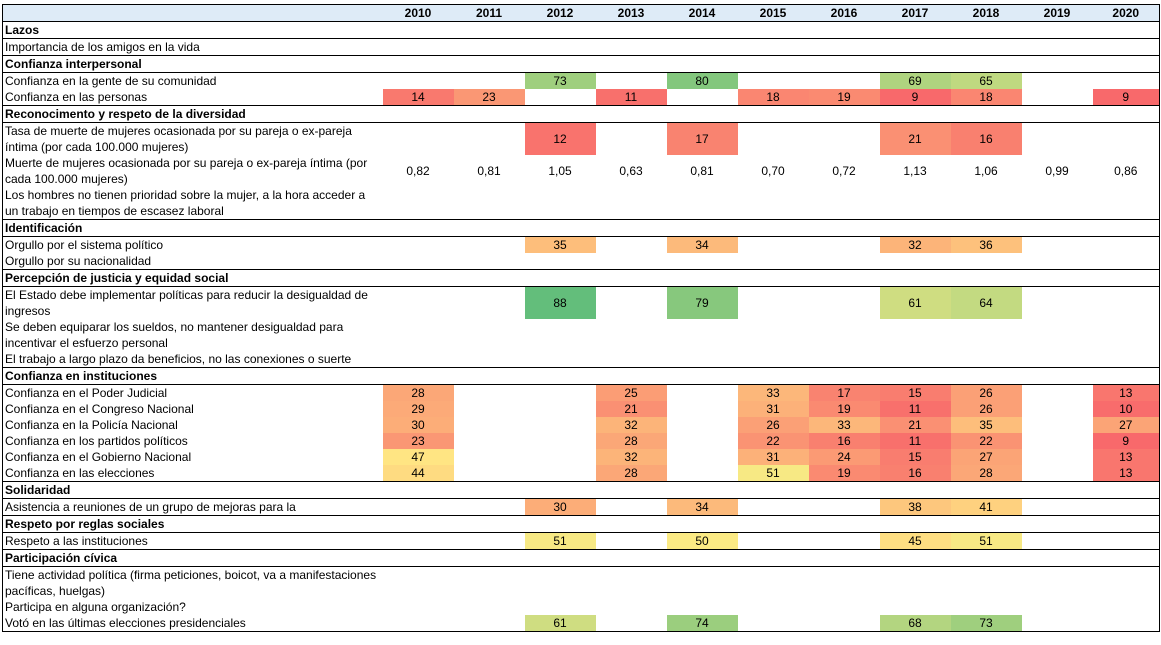 Image resolution: width=1161 pixels, height=645 pixels. I want to click on value-cell-2015: 22, so click(773, 441).